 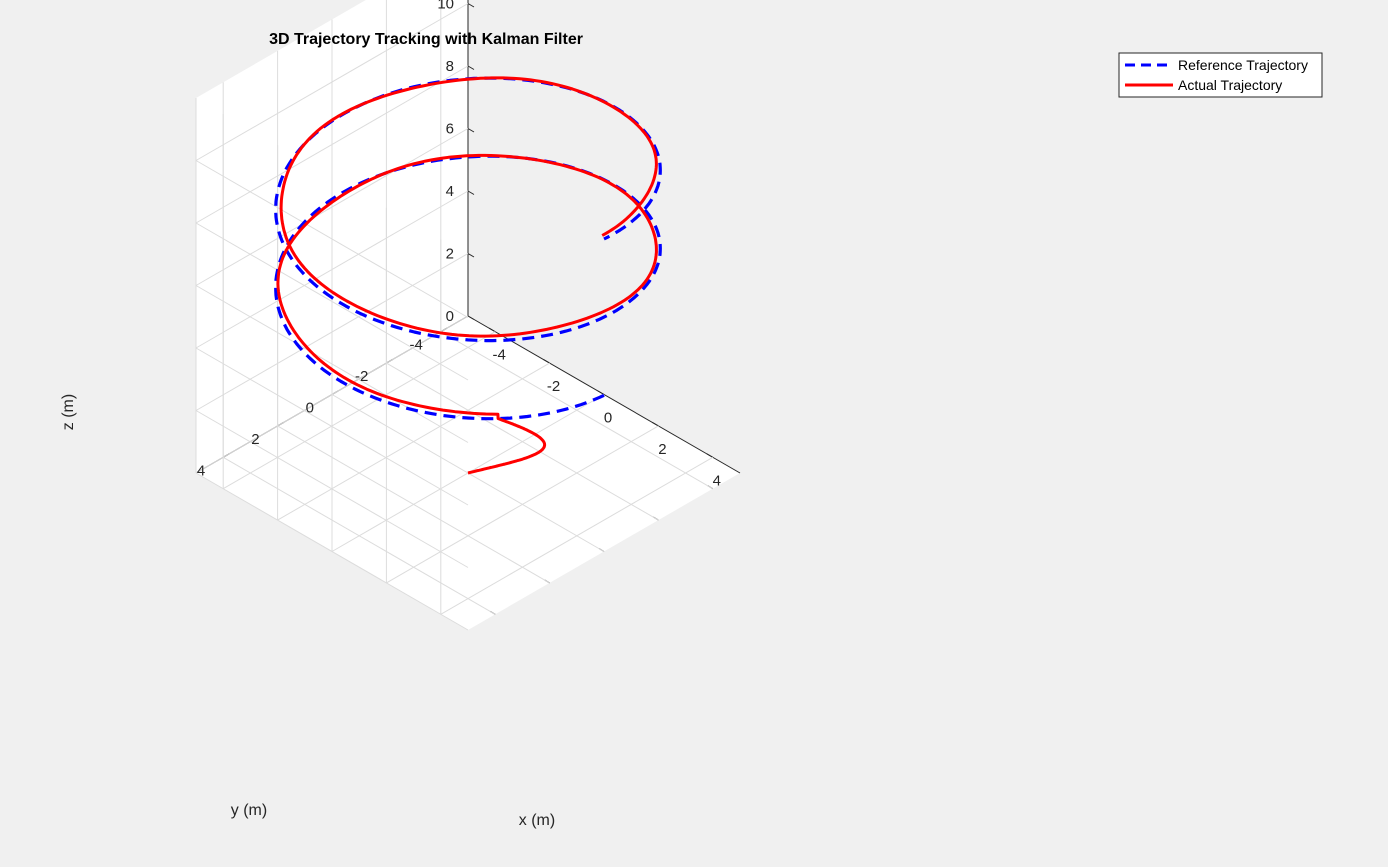 I want to click on legend-box, so click(x=1220, y=75).